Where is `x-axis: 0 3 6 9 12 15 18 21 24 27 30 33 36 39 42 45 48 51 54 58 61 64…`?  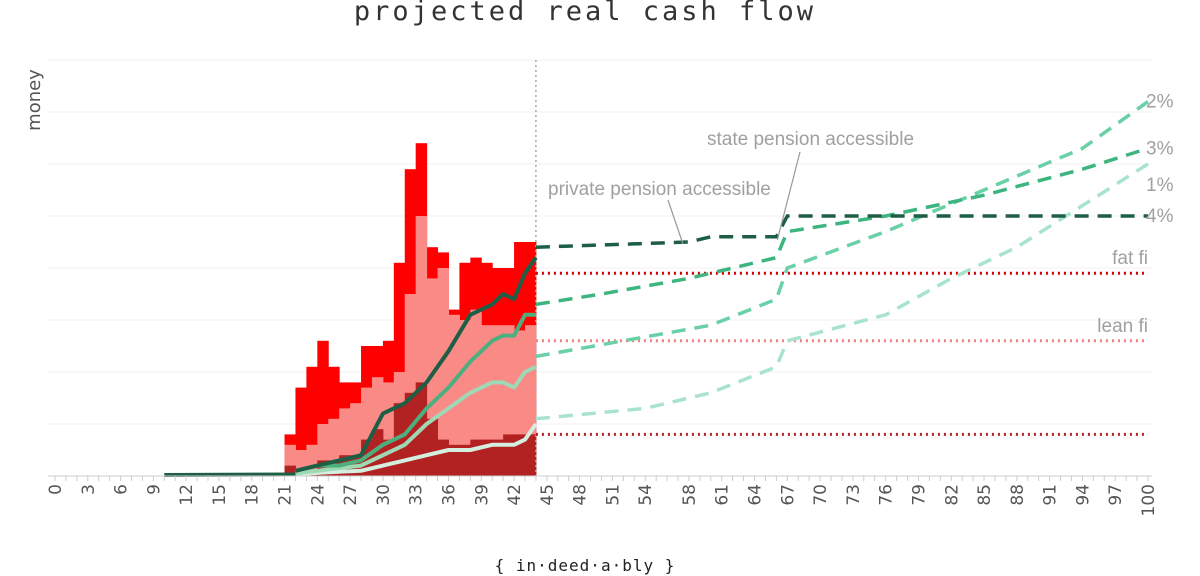
x-axis: 0 3 6 9 12 15 18 21 24 27 30 33 36 39 42 45 48 51 54 58 61 64… is located at coordinates (602, 495).